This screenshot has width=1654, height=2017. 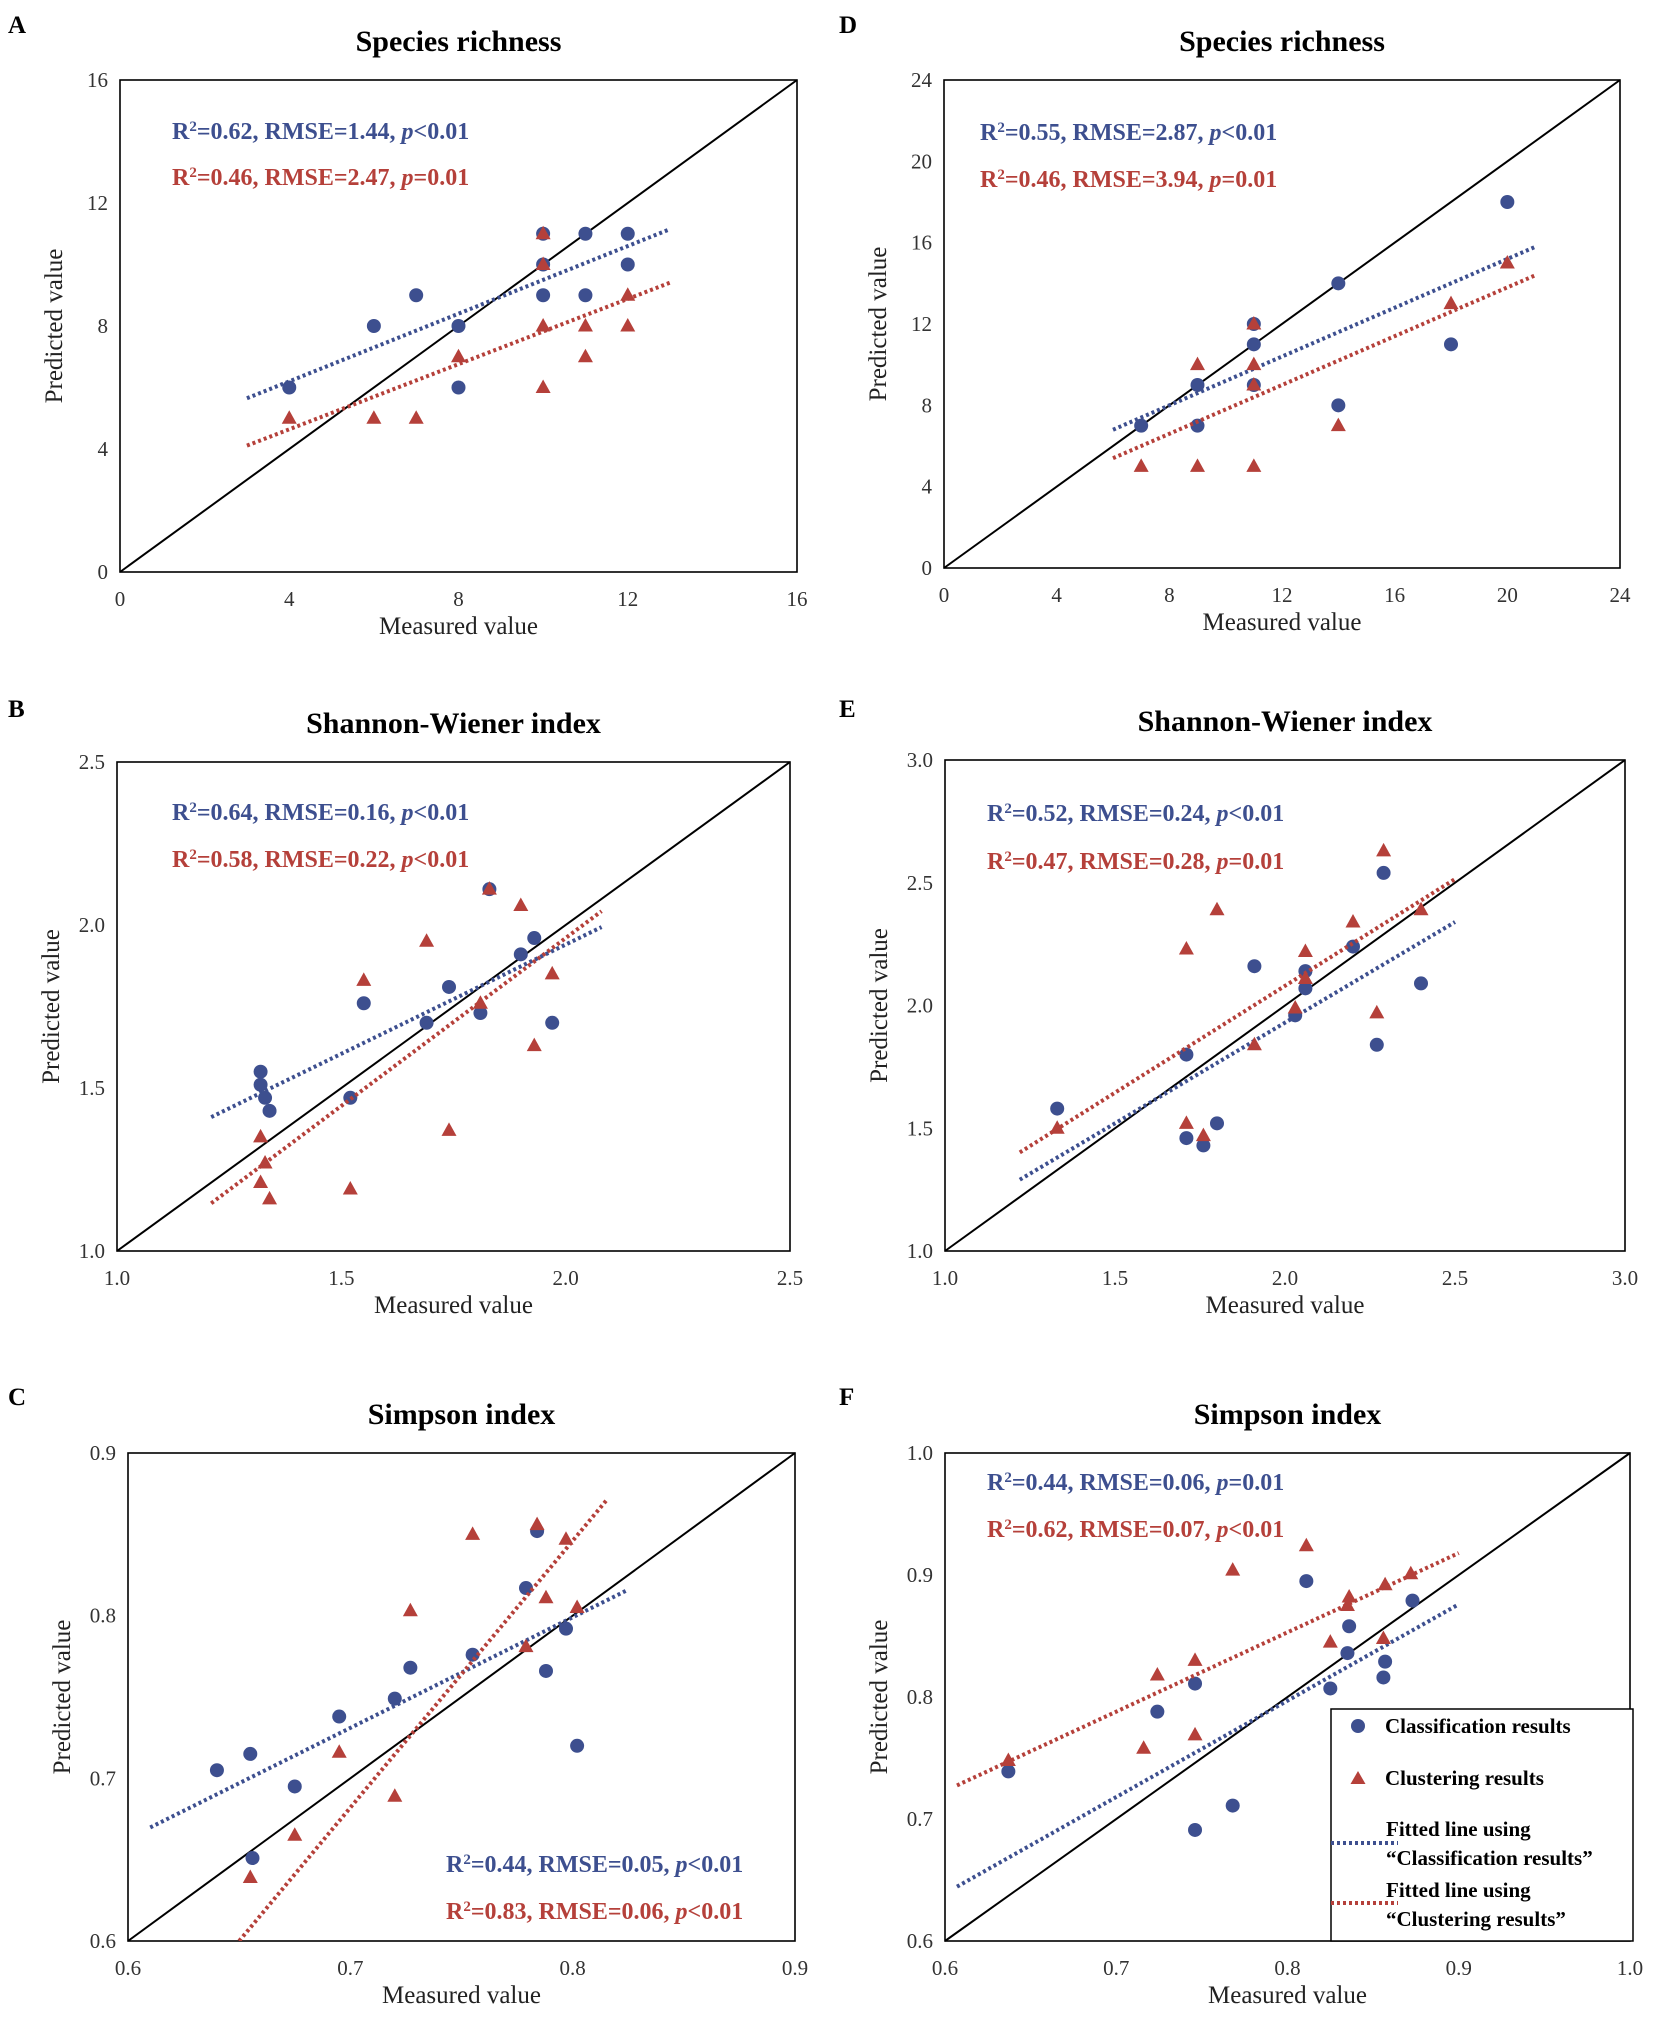 What do you see at coordinates (627, 599) in the screenshot?
I see `x-tick-label: 12` at bounding box center [627, 599].